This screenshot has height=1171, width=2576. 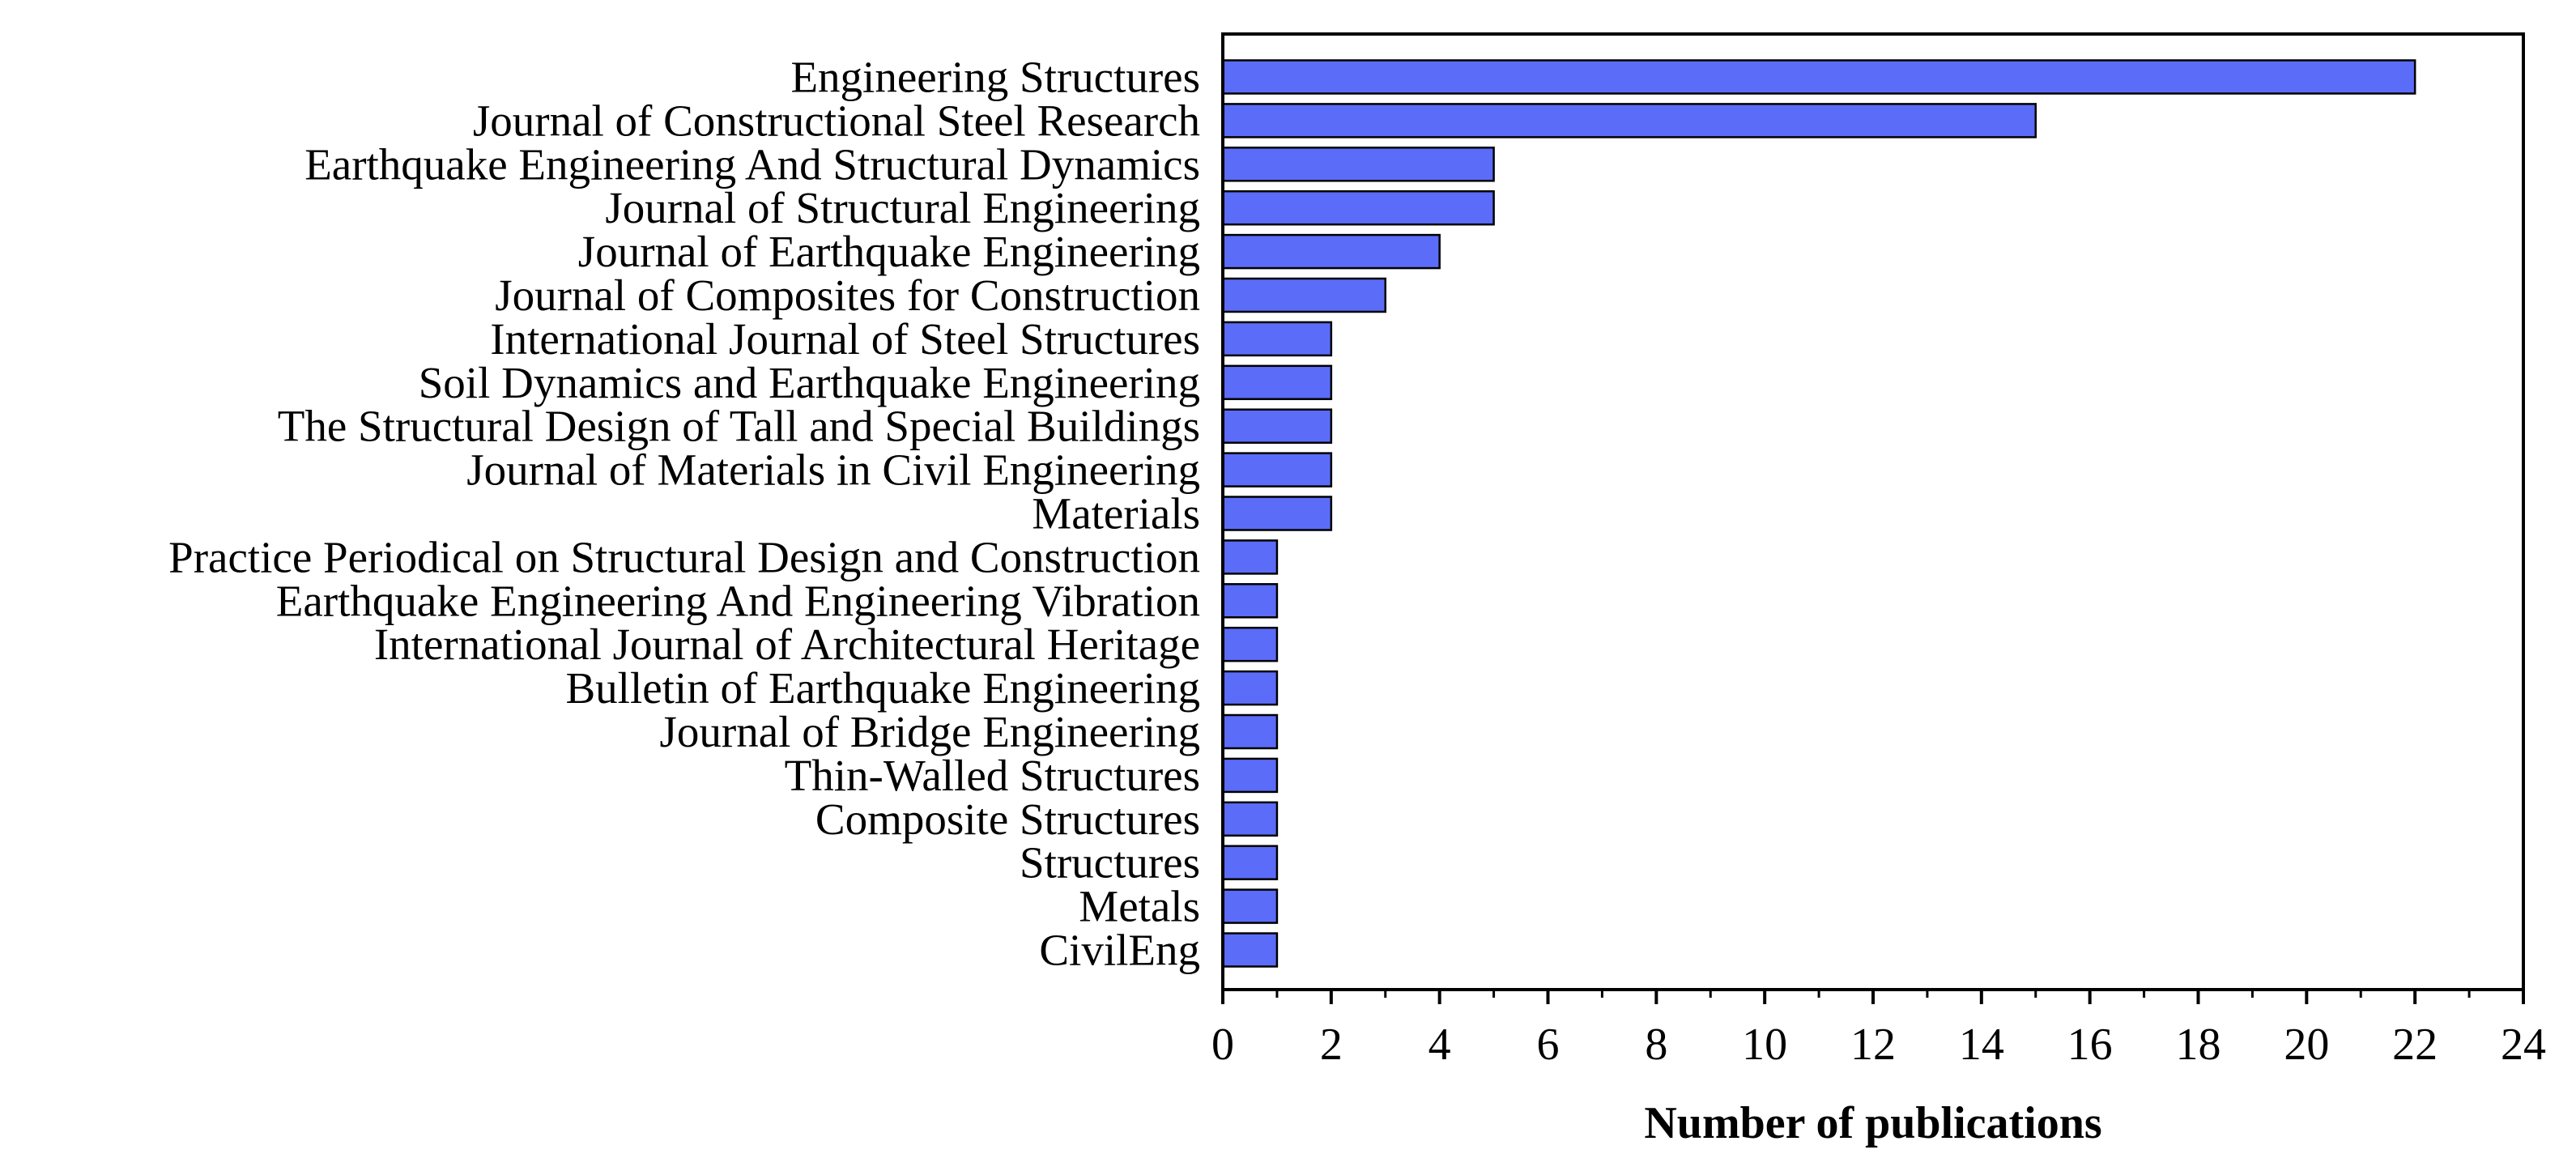 What do you see at coordinates (992, 775) in the screenshot?
I see `category-label: Thin-Walled Structures` at bounding box center [992, 775].